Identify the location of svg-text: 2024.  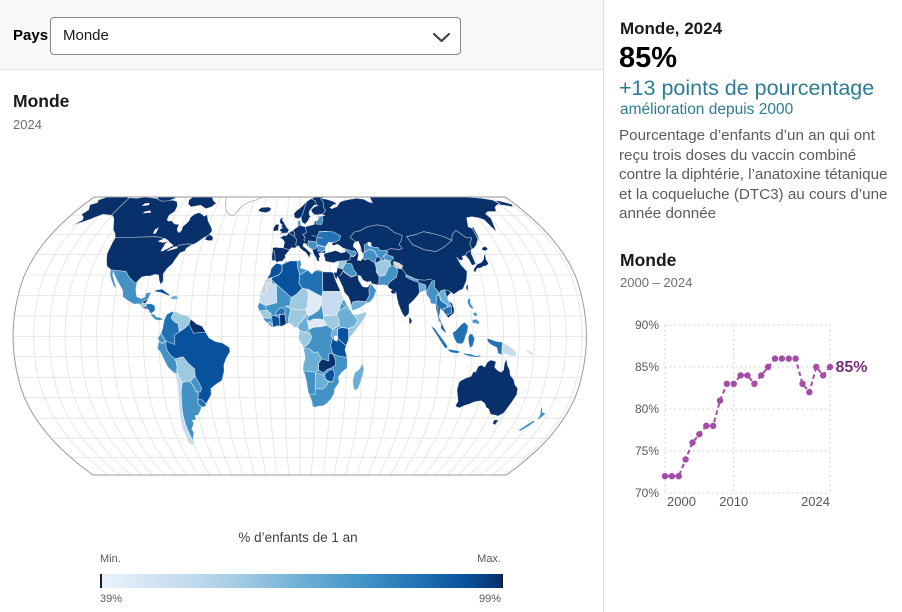
(815, 501).